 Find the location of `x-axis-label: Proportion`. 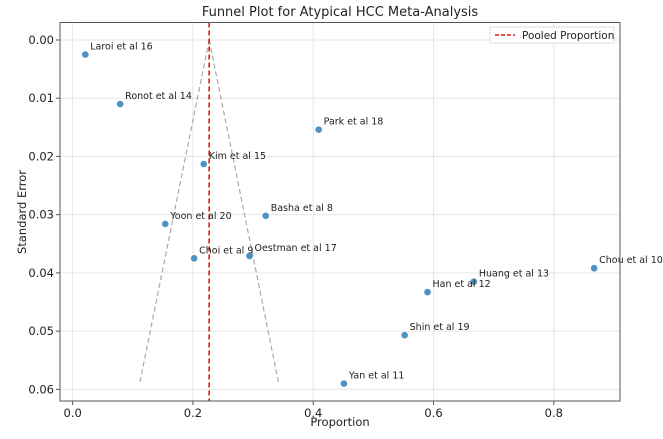

x-axis-label: Proportion is located at coordinates (339, 422).